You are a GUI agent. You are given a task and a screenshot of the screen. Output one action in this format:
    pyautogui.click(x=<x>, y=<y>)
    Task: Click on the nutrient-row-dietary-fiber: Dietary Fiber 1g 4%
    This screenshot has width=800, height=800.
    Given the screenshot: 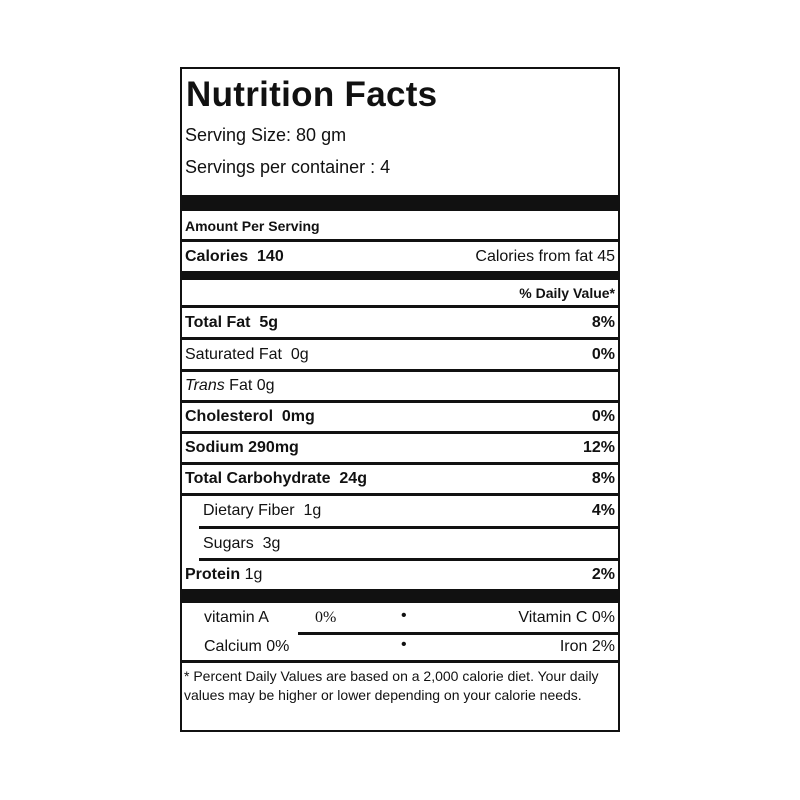 What is the action you would take?
    pyautogui.click(x=400, y=511)
    